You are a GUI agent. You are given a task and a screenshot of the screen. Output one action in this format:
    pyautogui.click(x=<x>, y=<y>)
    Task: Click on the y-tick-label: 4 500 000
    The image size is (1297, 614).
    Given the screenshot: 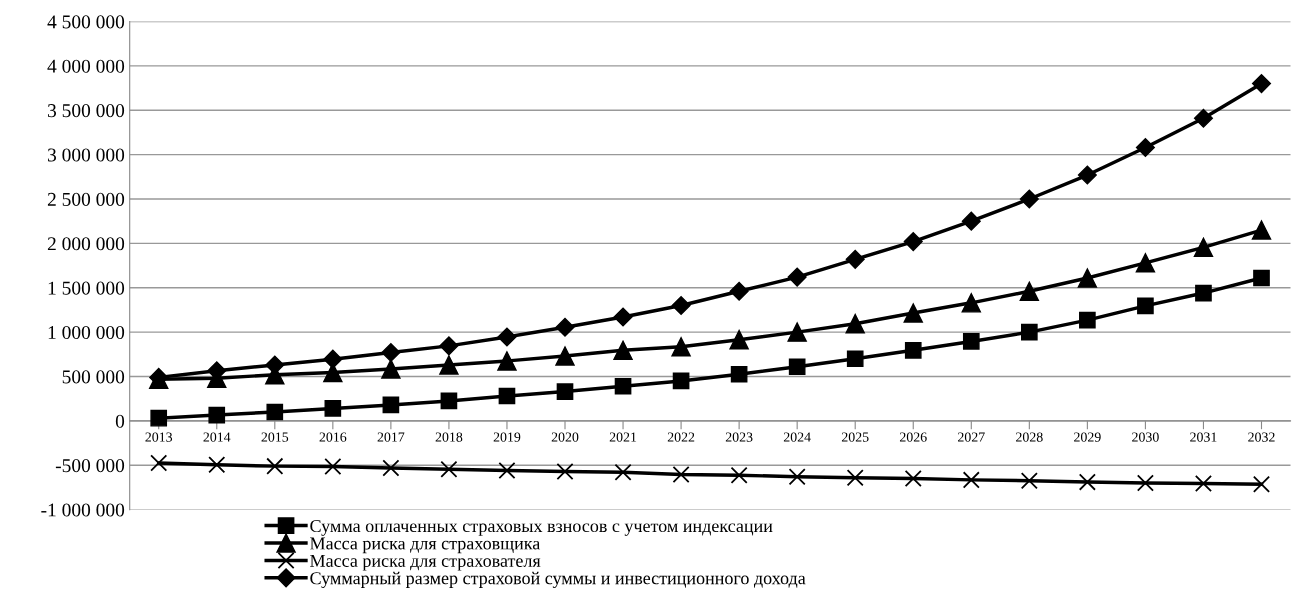 What is the action you would take?
    pyautogui.click(x=86, y=22)
    